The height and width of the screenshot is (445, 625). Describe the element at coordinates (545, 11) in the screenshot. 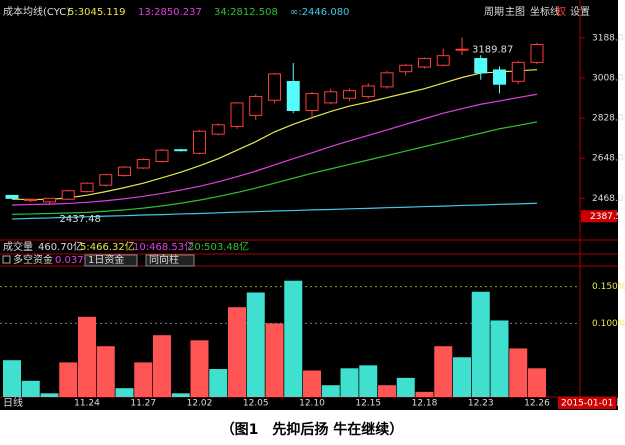

I see `toolbar-item: 坐标线` at that location.